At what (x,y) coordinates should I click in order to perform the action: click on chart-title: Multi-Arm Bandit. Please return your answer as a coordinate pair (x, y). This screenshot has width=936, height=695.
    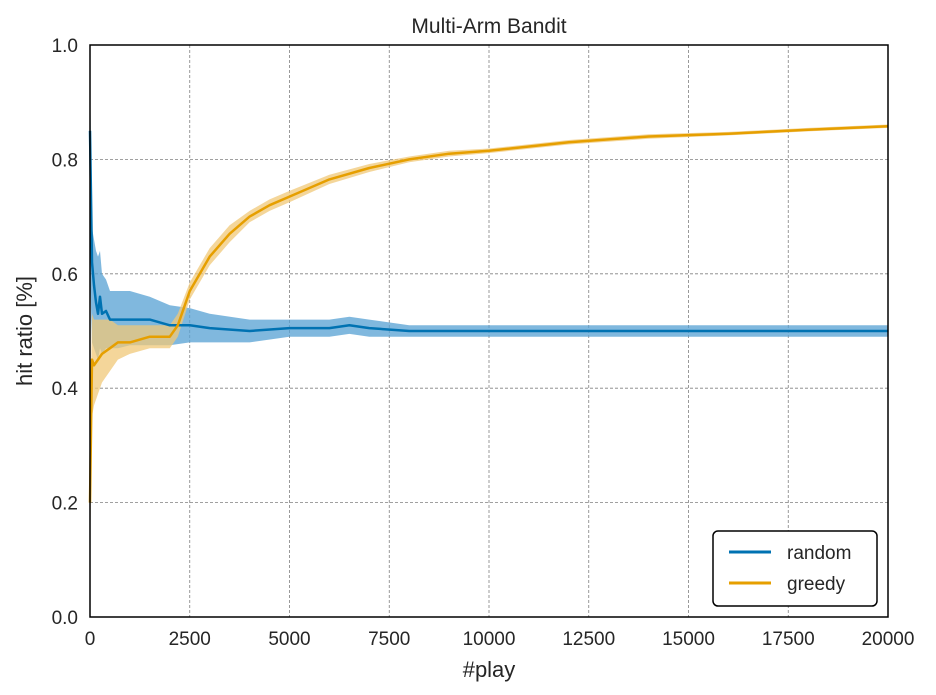
    Looking at the image, I should click on (488, 26).